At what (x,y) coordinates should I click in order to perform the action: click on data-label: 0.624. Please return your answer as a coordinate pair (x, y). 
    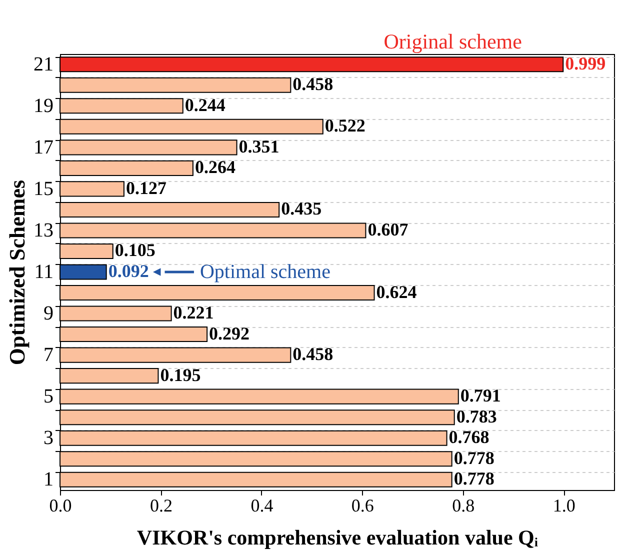
    Looking at the image, I should click on (396, 292).